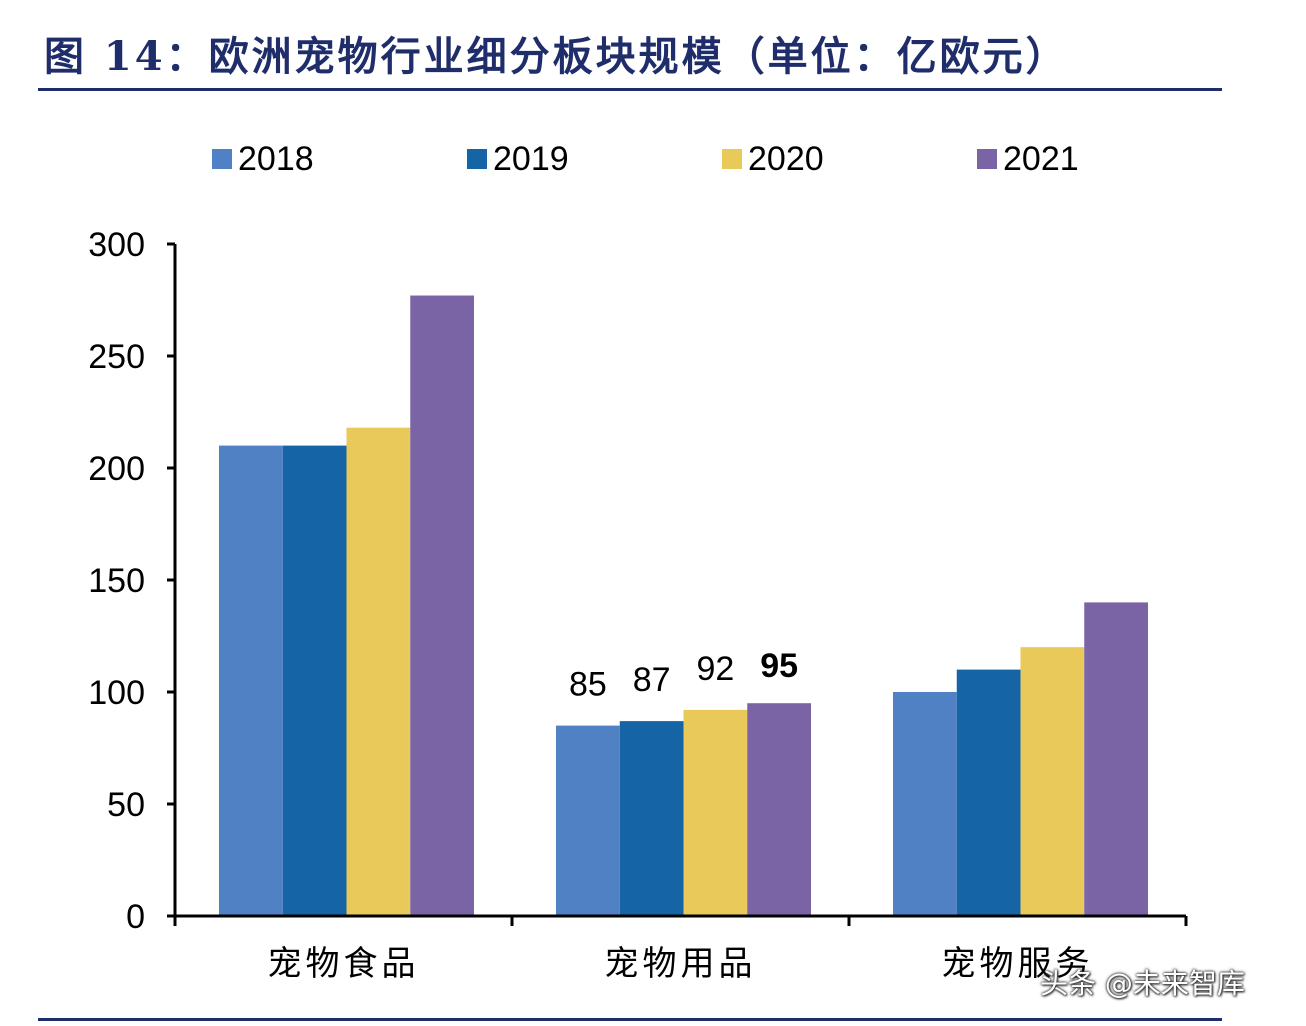 The height and width of the screenshot is (1026, 1306). What do you see at coordinates (251, 680) in the screenshot?
I see `bar-宠物食品-2018` at bounding box center [251, 680].